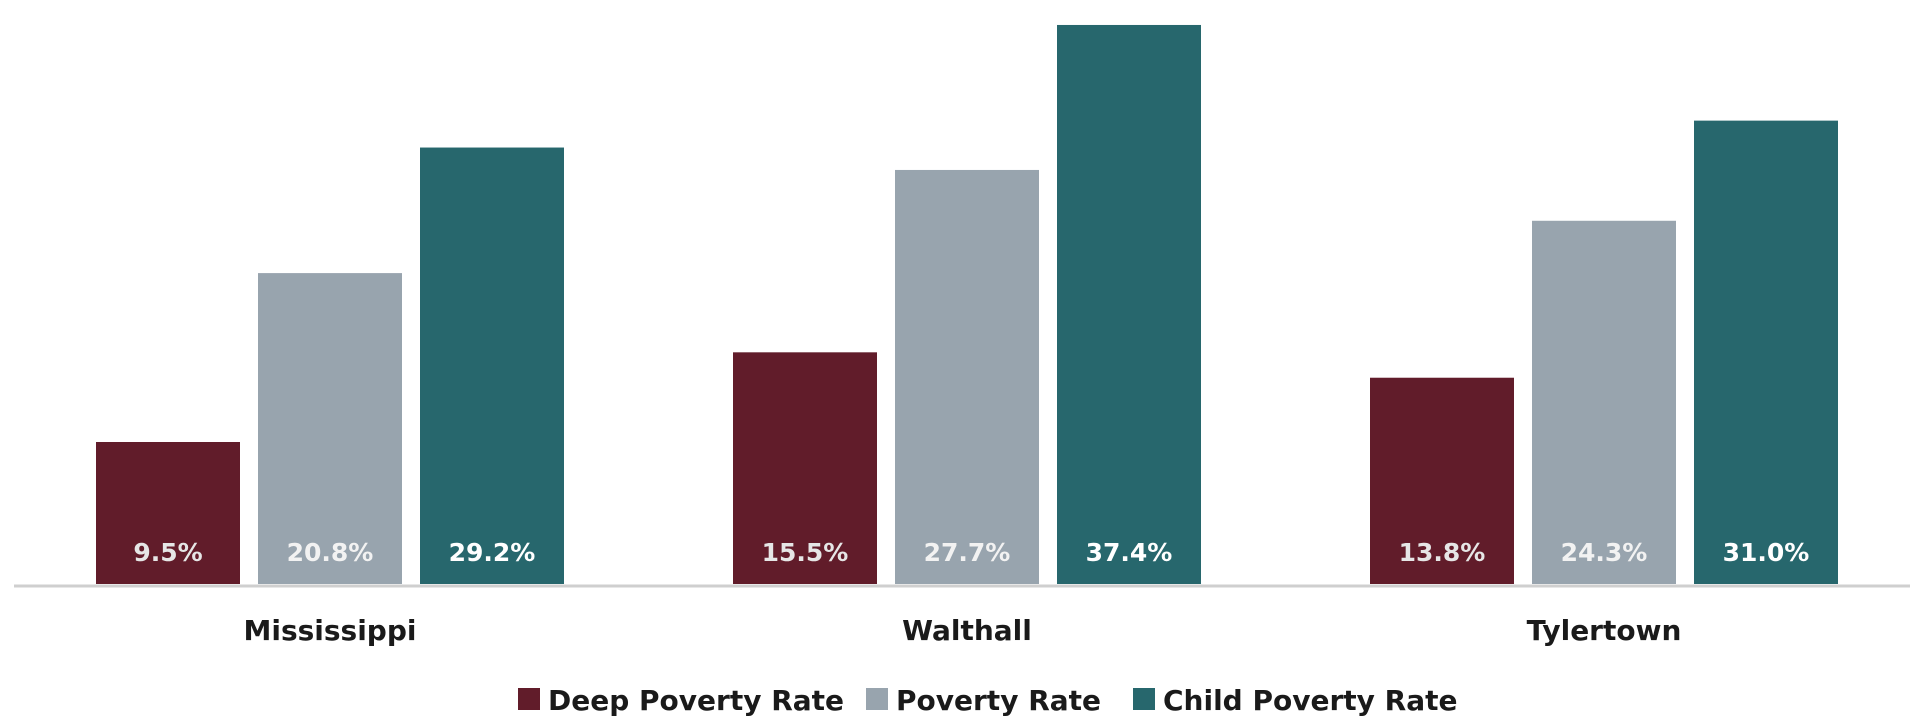 Image resolution: width=1910 pixels, height=716 pixels. Describe the element at coordinates (805, 552) in the screenshot. I see `bar-value-label: 15.5%` at that location.